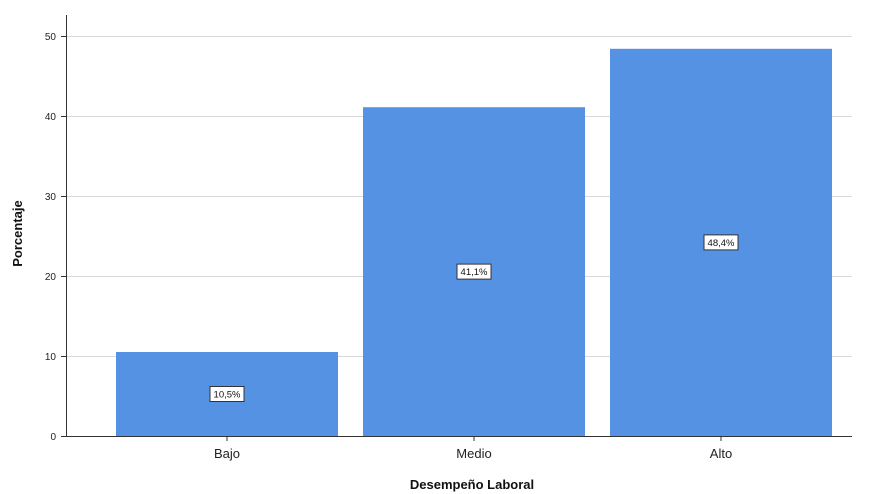 The width and height of the screenshot is (875, 494). Describe the element at coordinates (51, 37) in the screenshot. I see `y-tick-label-50: 50` at that location.